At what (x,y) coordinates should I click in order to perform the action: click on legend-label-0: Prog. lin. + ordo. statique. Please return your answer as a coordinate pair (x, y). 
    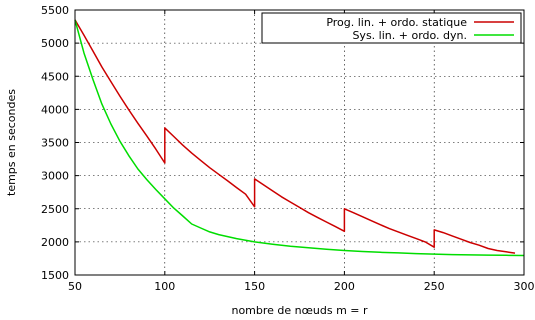
    Looking at the image, I should click on (396, 22).